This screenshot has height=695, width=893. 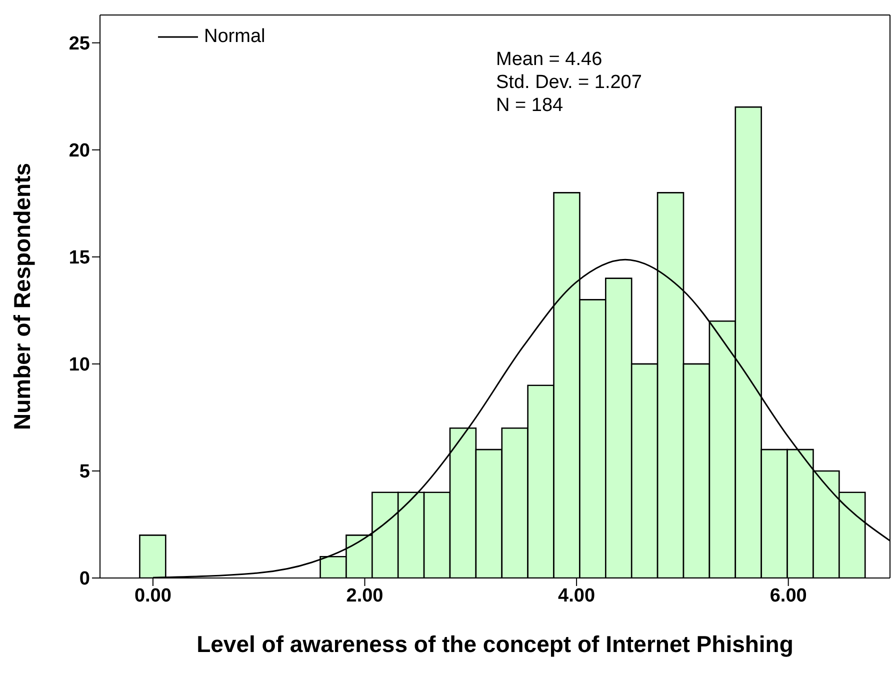 I want to click on x-tick-label: 2.00, so click(x=365, y=595).